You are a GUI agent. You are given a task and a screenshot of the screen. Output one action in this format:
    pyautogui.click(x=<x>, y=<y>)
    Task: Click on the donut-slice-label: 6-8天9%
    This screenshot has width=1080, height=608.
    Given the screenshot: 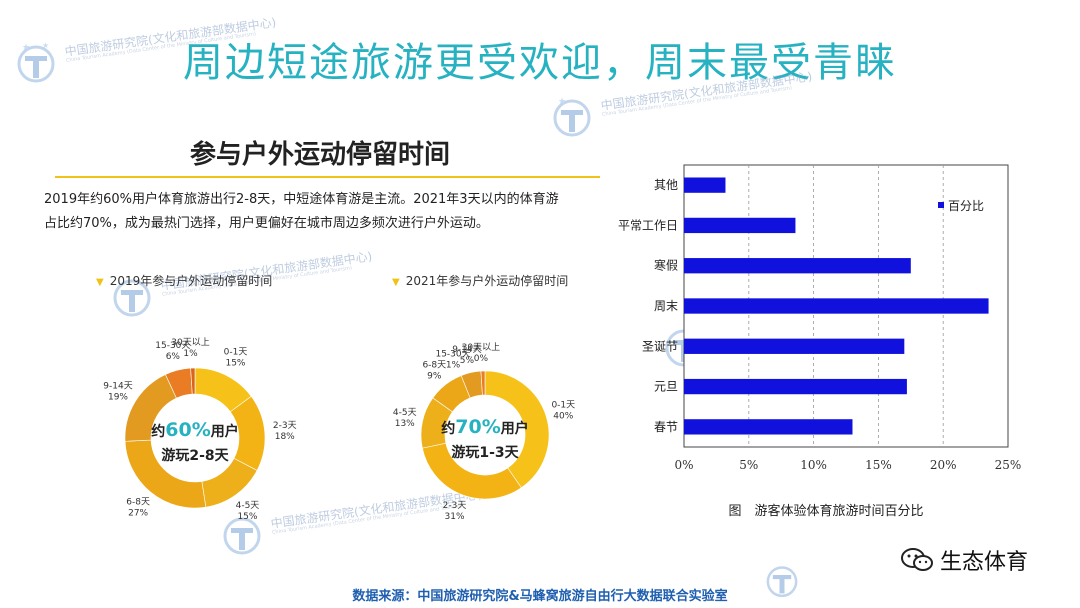 What is the action you would take?
    pyautogui.click(x=434, y=371)
    